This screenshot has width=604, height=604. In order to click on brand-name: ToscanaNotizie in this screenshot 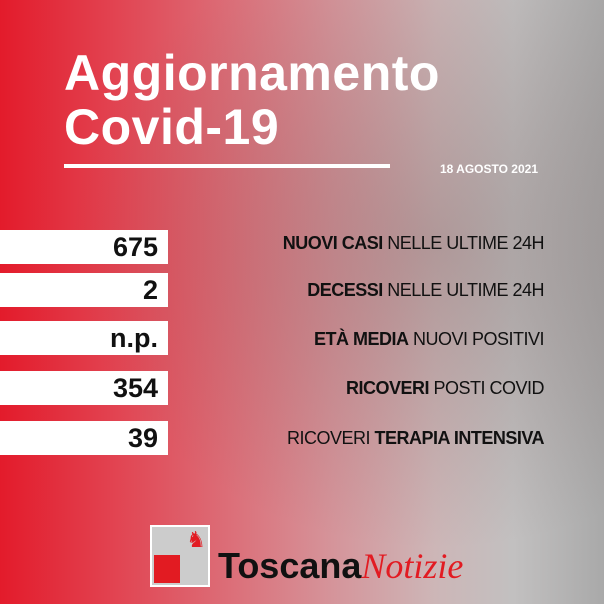, I will do `click(341, 566)`.